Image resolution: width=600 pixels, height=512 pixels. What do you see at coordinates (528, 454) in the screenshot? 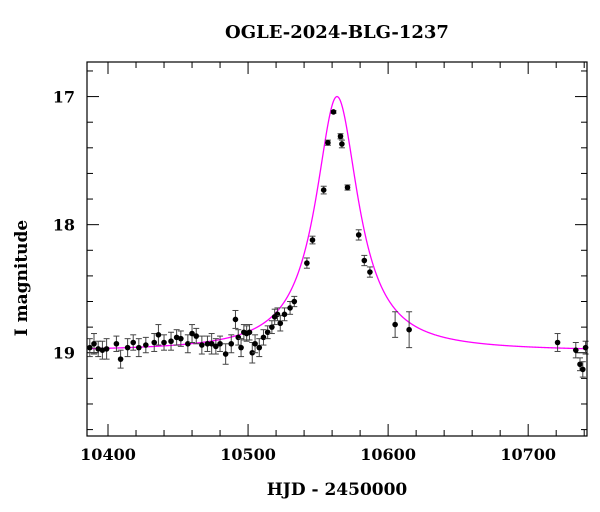
I see `x-tick-label: 10700` at bounding box center [528, 454].